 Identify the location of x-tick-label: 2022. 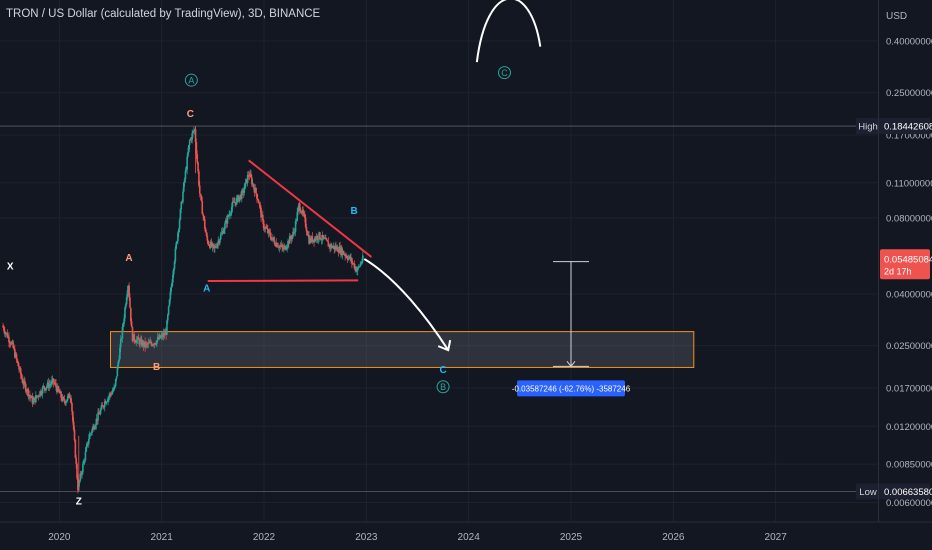
(264, 537).